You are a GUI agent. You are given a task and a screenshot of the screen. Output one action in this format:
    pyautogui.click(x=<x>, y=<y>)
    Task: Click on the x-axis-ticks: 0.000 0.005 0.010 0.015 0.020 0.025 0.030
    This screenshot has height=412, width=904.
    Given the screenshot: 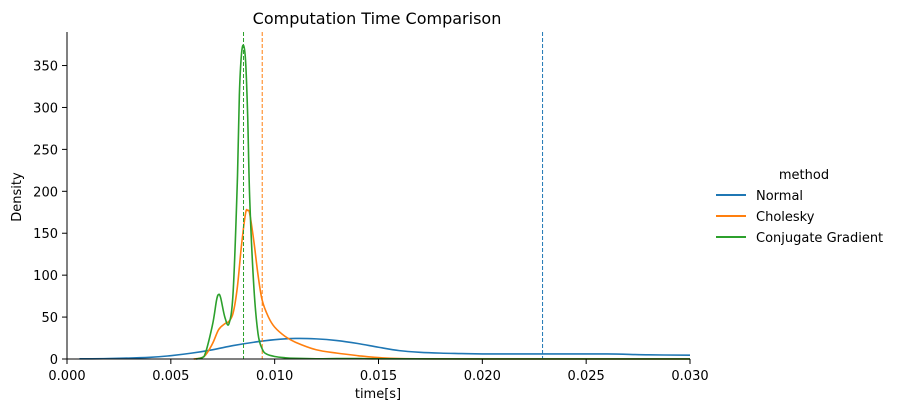 What is the action you would take?
    pyautogui.click(x=378, y=371)
    